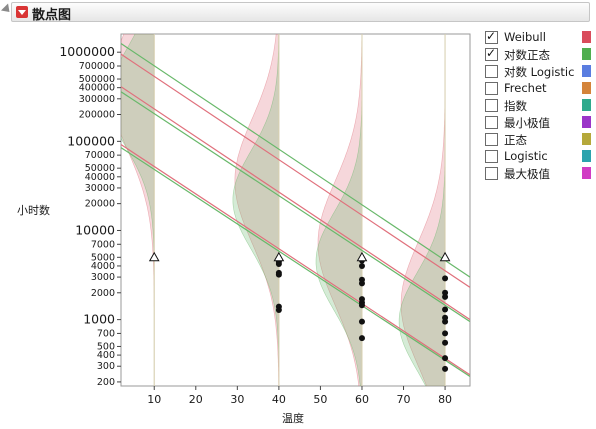 The height and width of the screenshot is (429, 596). Describe the element at coordinates (52, 15) in the screenshot. I see `section-title: 散点图` at that location.